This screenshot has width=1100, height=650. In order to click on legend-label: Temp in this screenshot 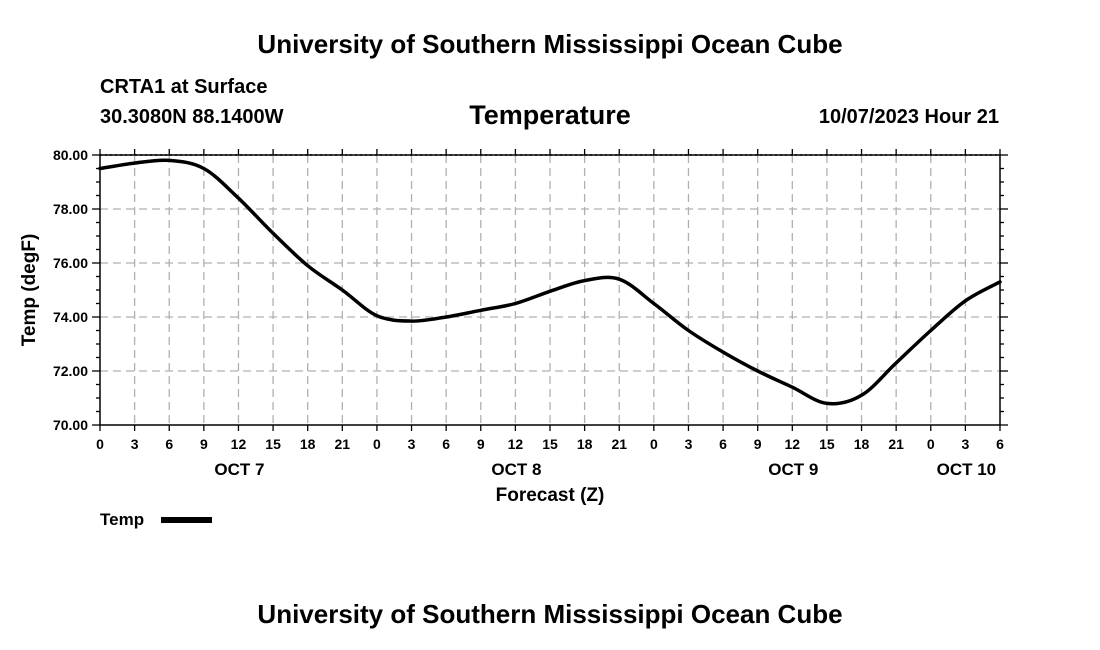, I will do `click(122, 519)`.